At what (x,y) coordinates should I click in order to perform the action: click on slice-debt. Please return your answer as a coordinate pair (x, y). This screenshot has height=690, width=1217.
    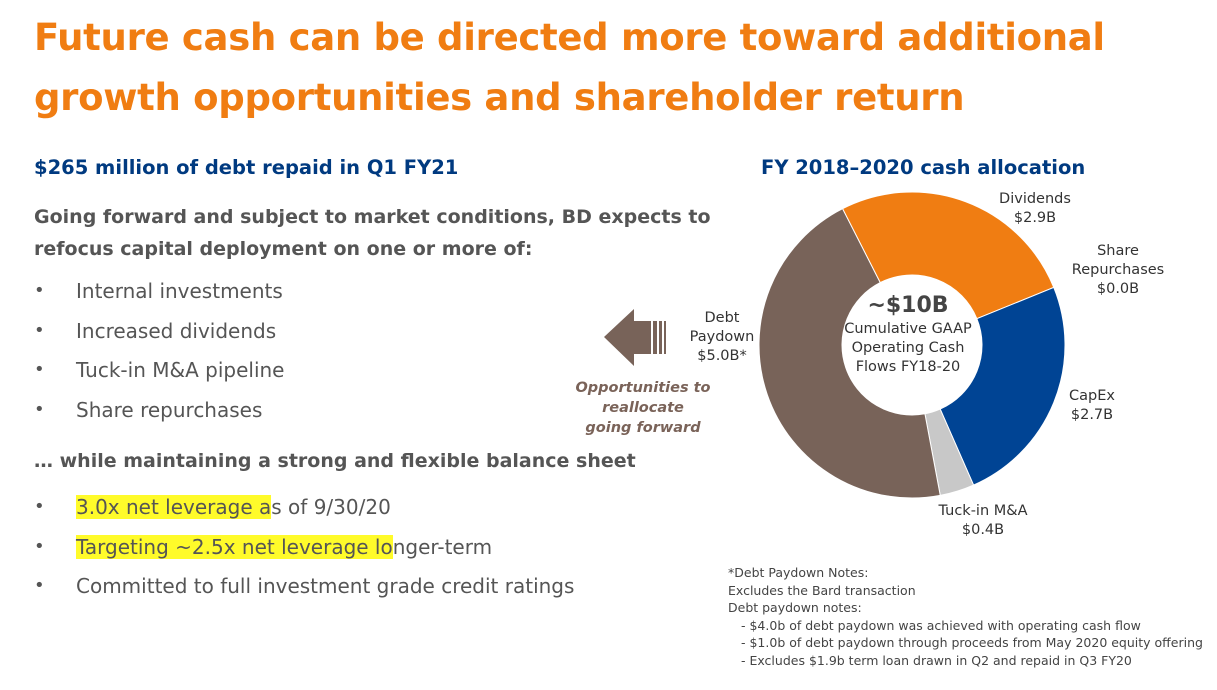
    Looking at the image, I should click on (849, 353).